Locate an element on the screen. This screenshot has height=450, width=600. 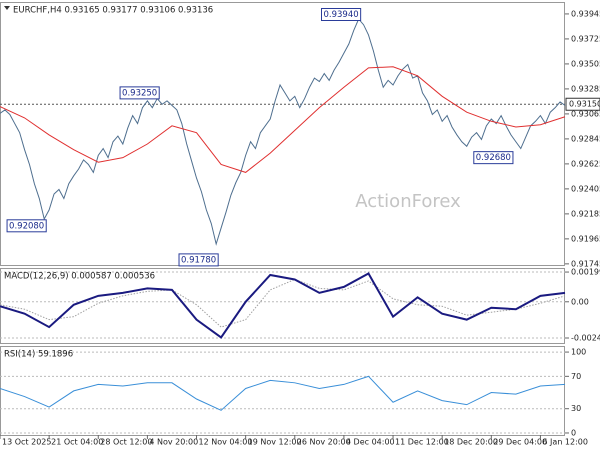
current-price-box is located at coordinates (582, 104).